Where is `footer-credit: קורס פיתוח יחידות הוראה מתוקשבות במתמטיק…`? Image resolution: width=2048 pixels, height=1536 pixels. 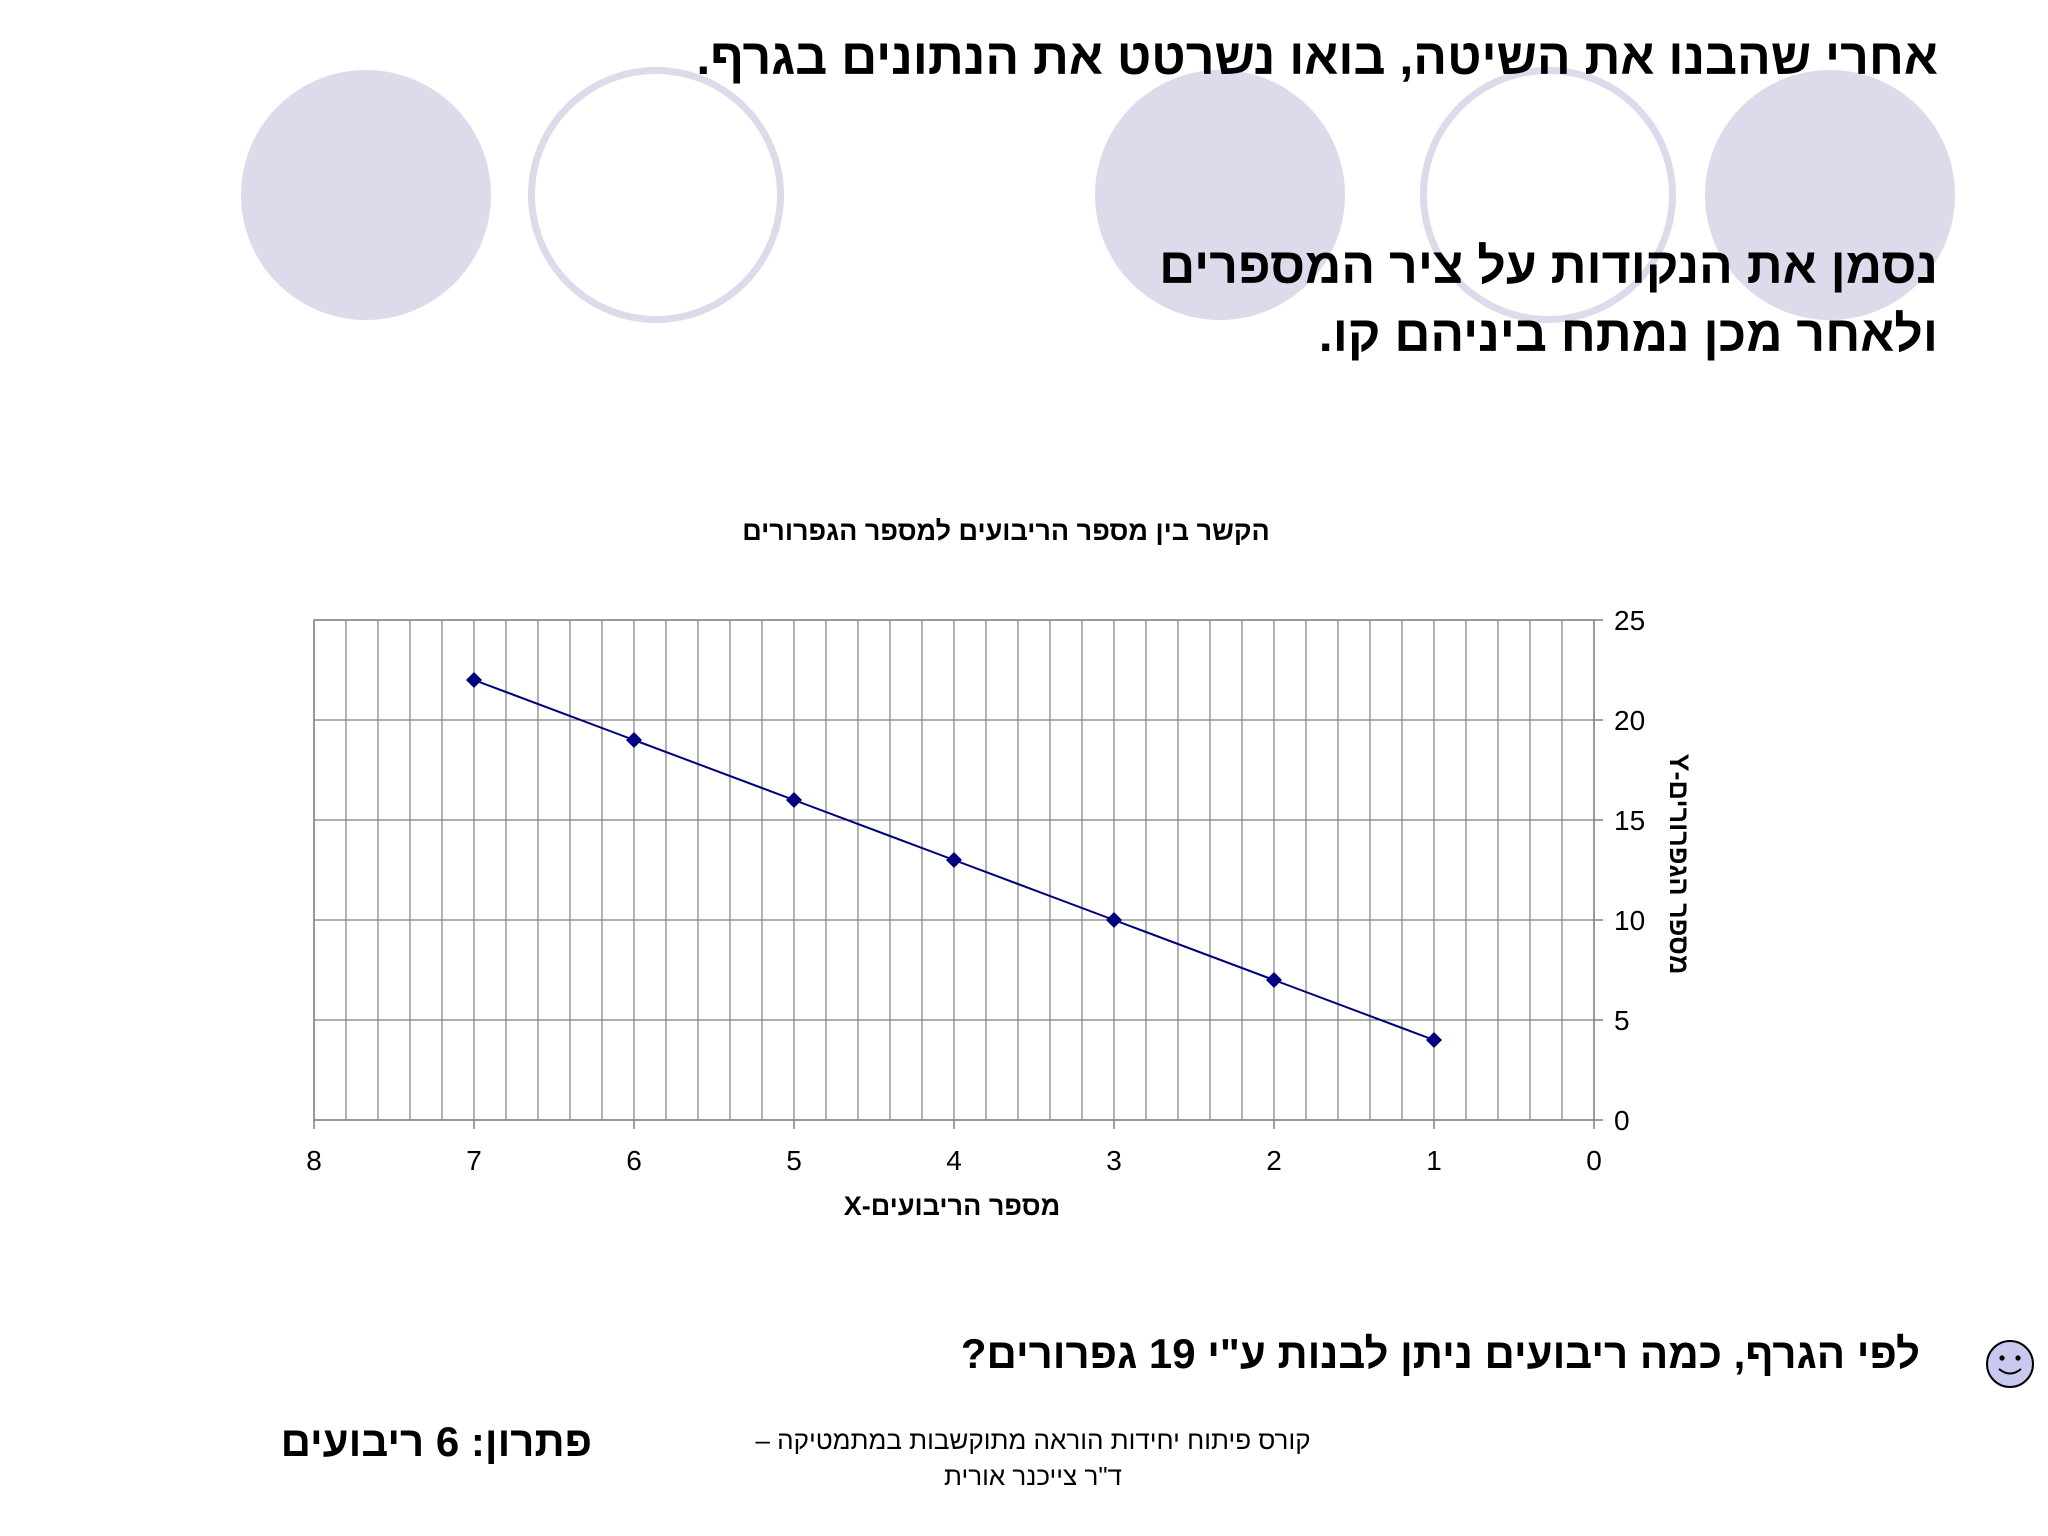
footer-credit: קורס פיתוח יחידות הוראה מתוקשבות במתמטיק… is located at coordinates (1033, 1458).